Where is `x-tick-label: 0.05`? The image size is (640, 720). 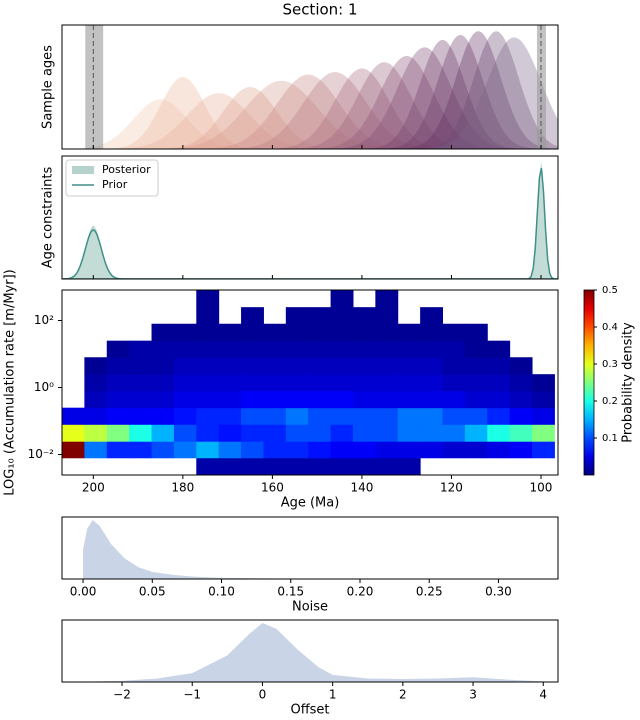
x-tick-label: 0.05 is located at coordinates (152, 592).